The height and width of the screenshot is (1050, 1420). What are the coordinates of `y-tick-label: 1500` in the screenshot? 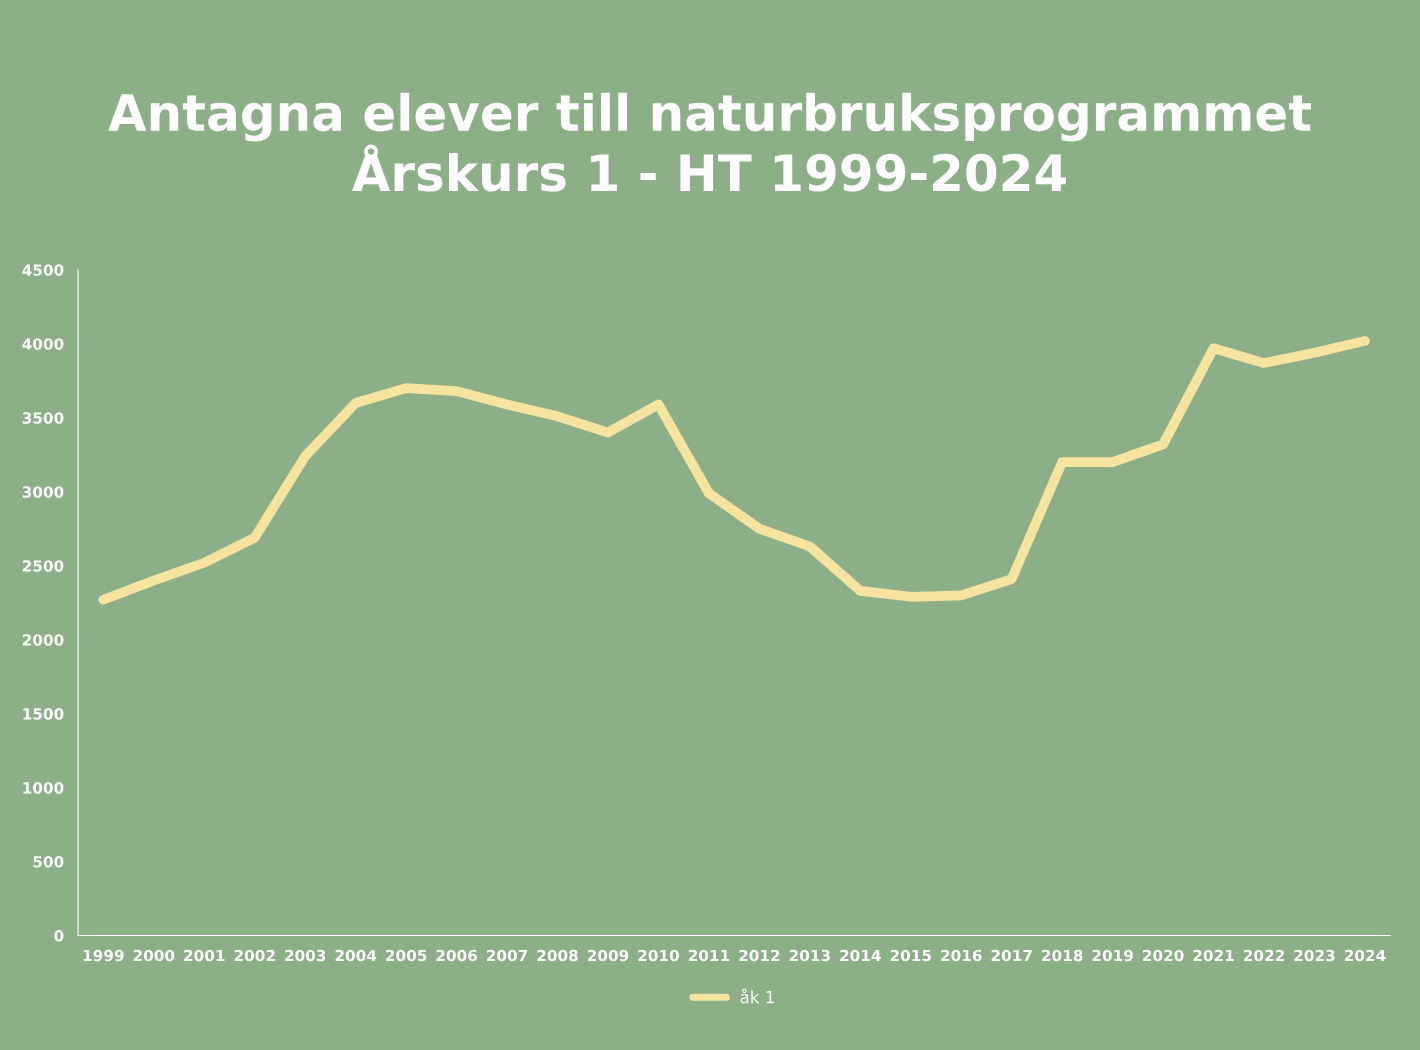 It's located at (43, 714).